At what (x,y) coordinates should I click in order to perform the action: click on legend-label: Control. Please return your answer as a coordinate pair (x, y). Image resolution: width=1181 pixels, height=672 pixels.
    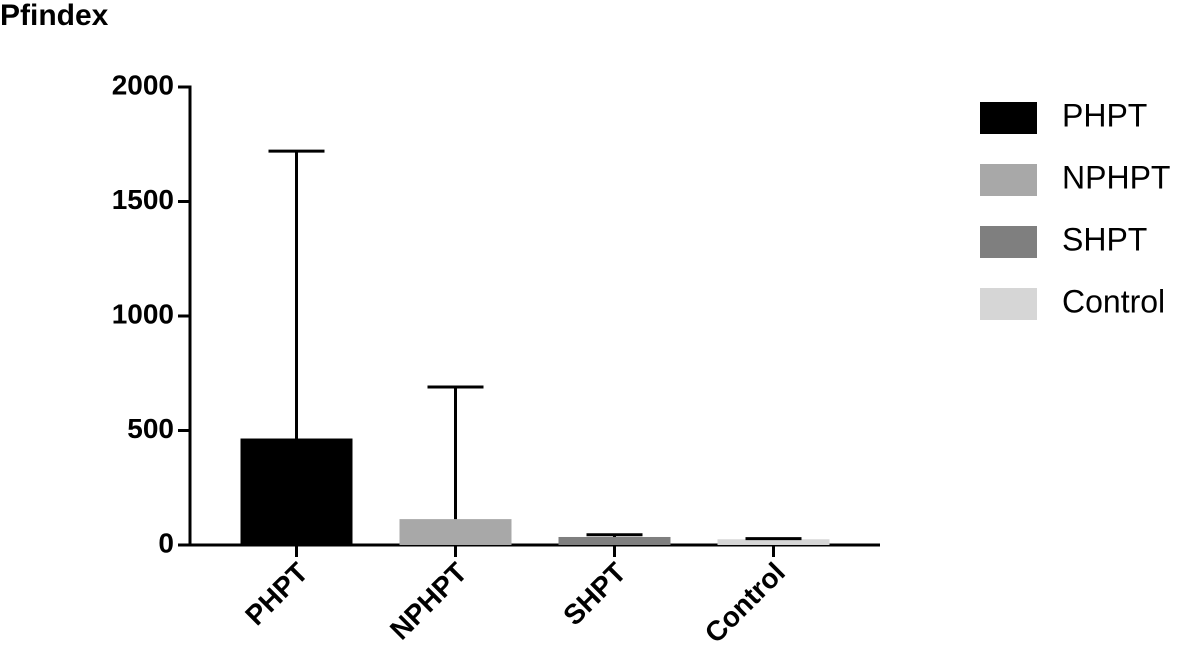
    Looking at the image, I should click on (1113, 301).